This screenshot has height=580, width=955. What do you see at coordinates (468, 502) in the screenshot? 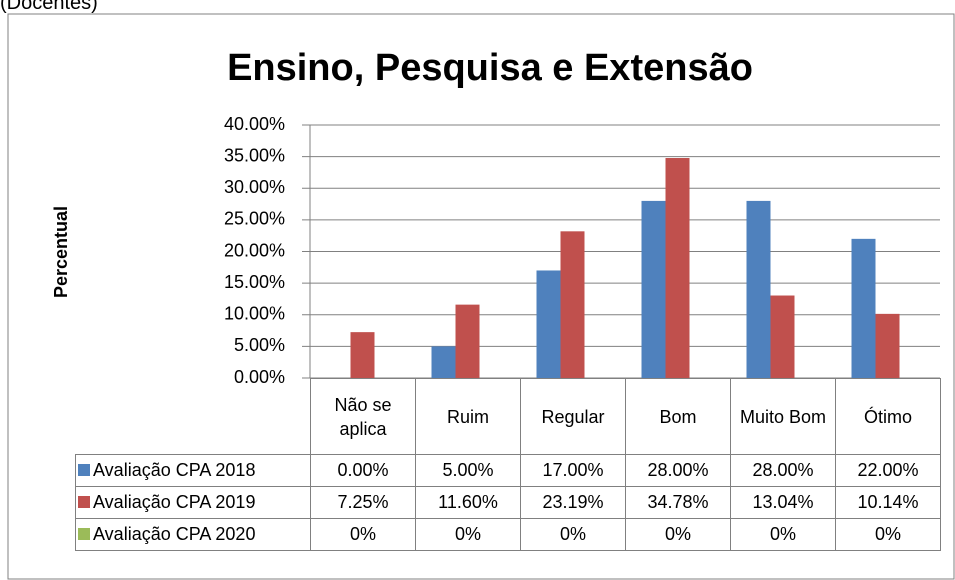
I see `data-label: 11.60%` at bounding box center [468, 502].